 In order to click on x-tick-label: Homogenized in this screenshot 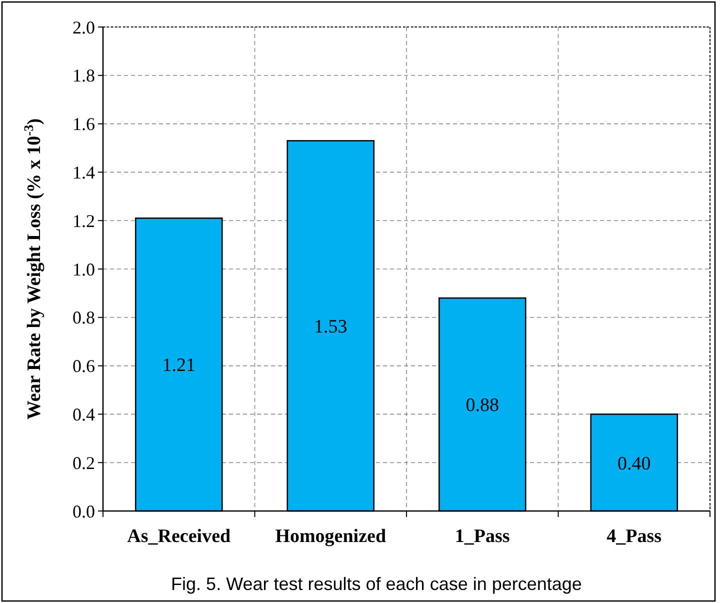, I will do `click(330, 536)`.